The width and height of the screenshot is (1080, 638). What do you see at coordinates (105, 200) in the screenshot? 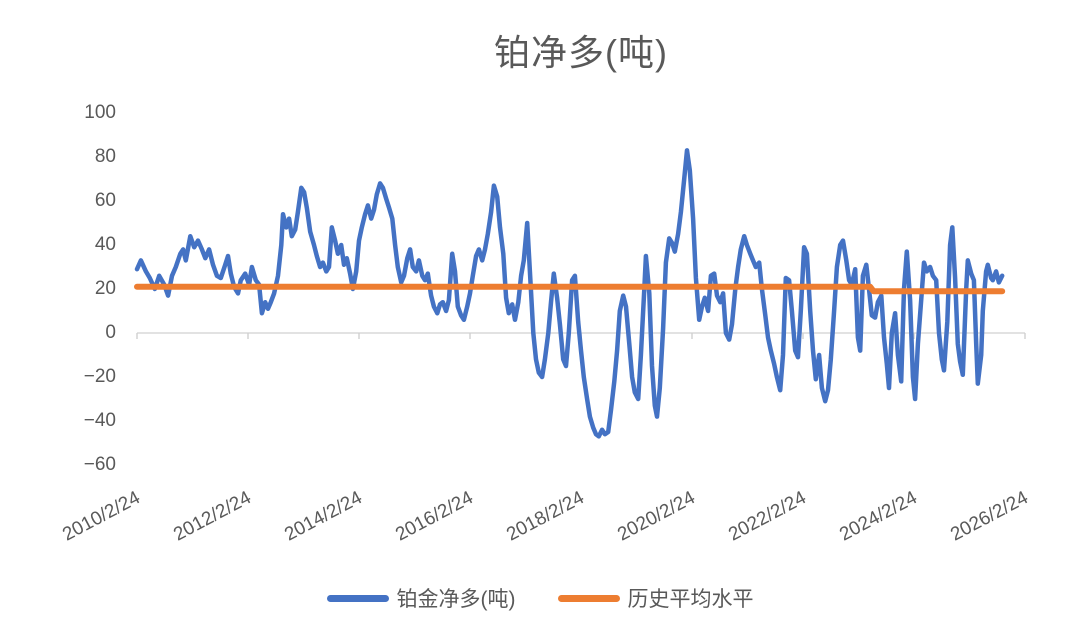
I see `y-axis-tick-label: 60` at bounding box center [105, 200].